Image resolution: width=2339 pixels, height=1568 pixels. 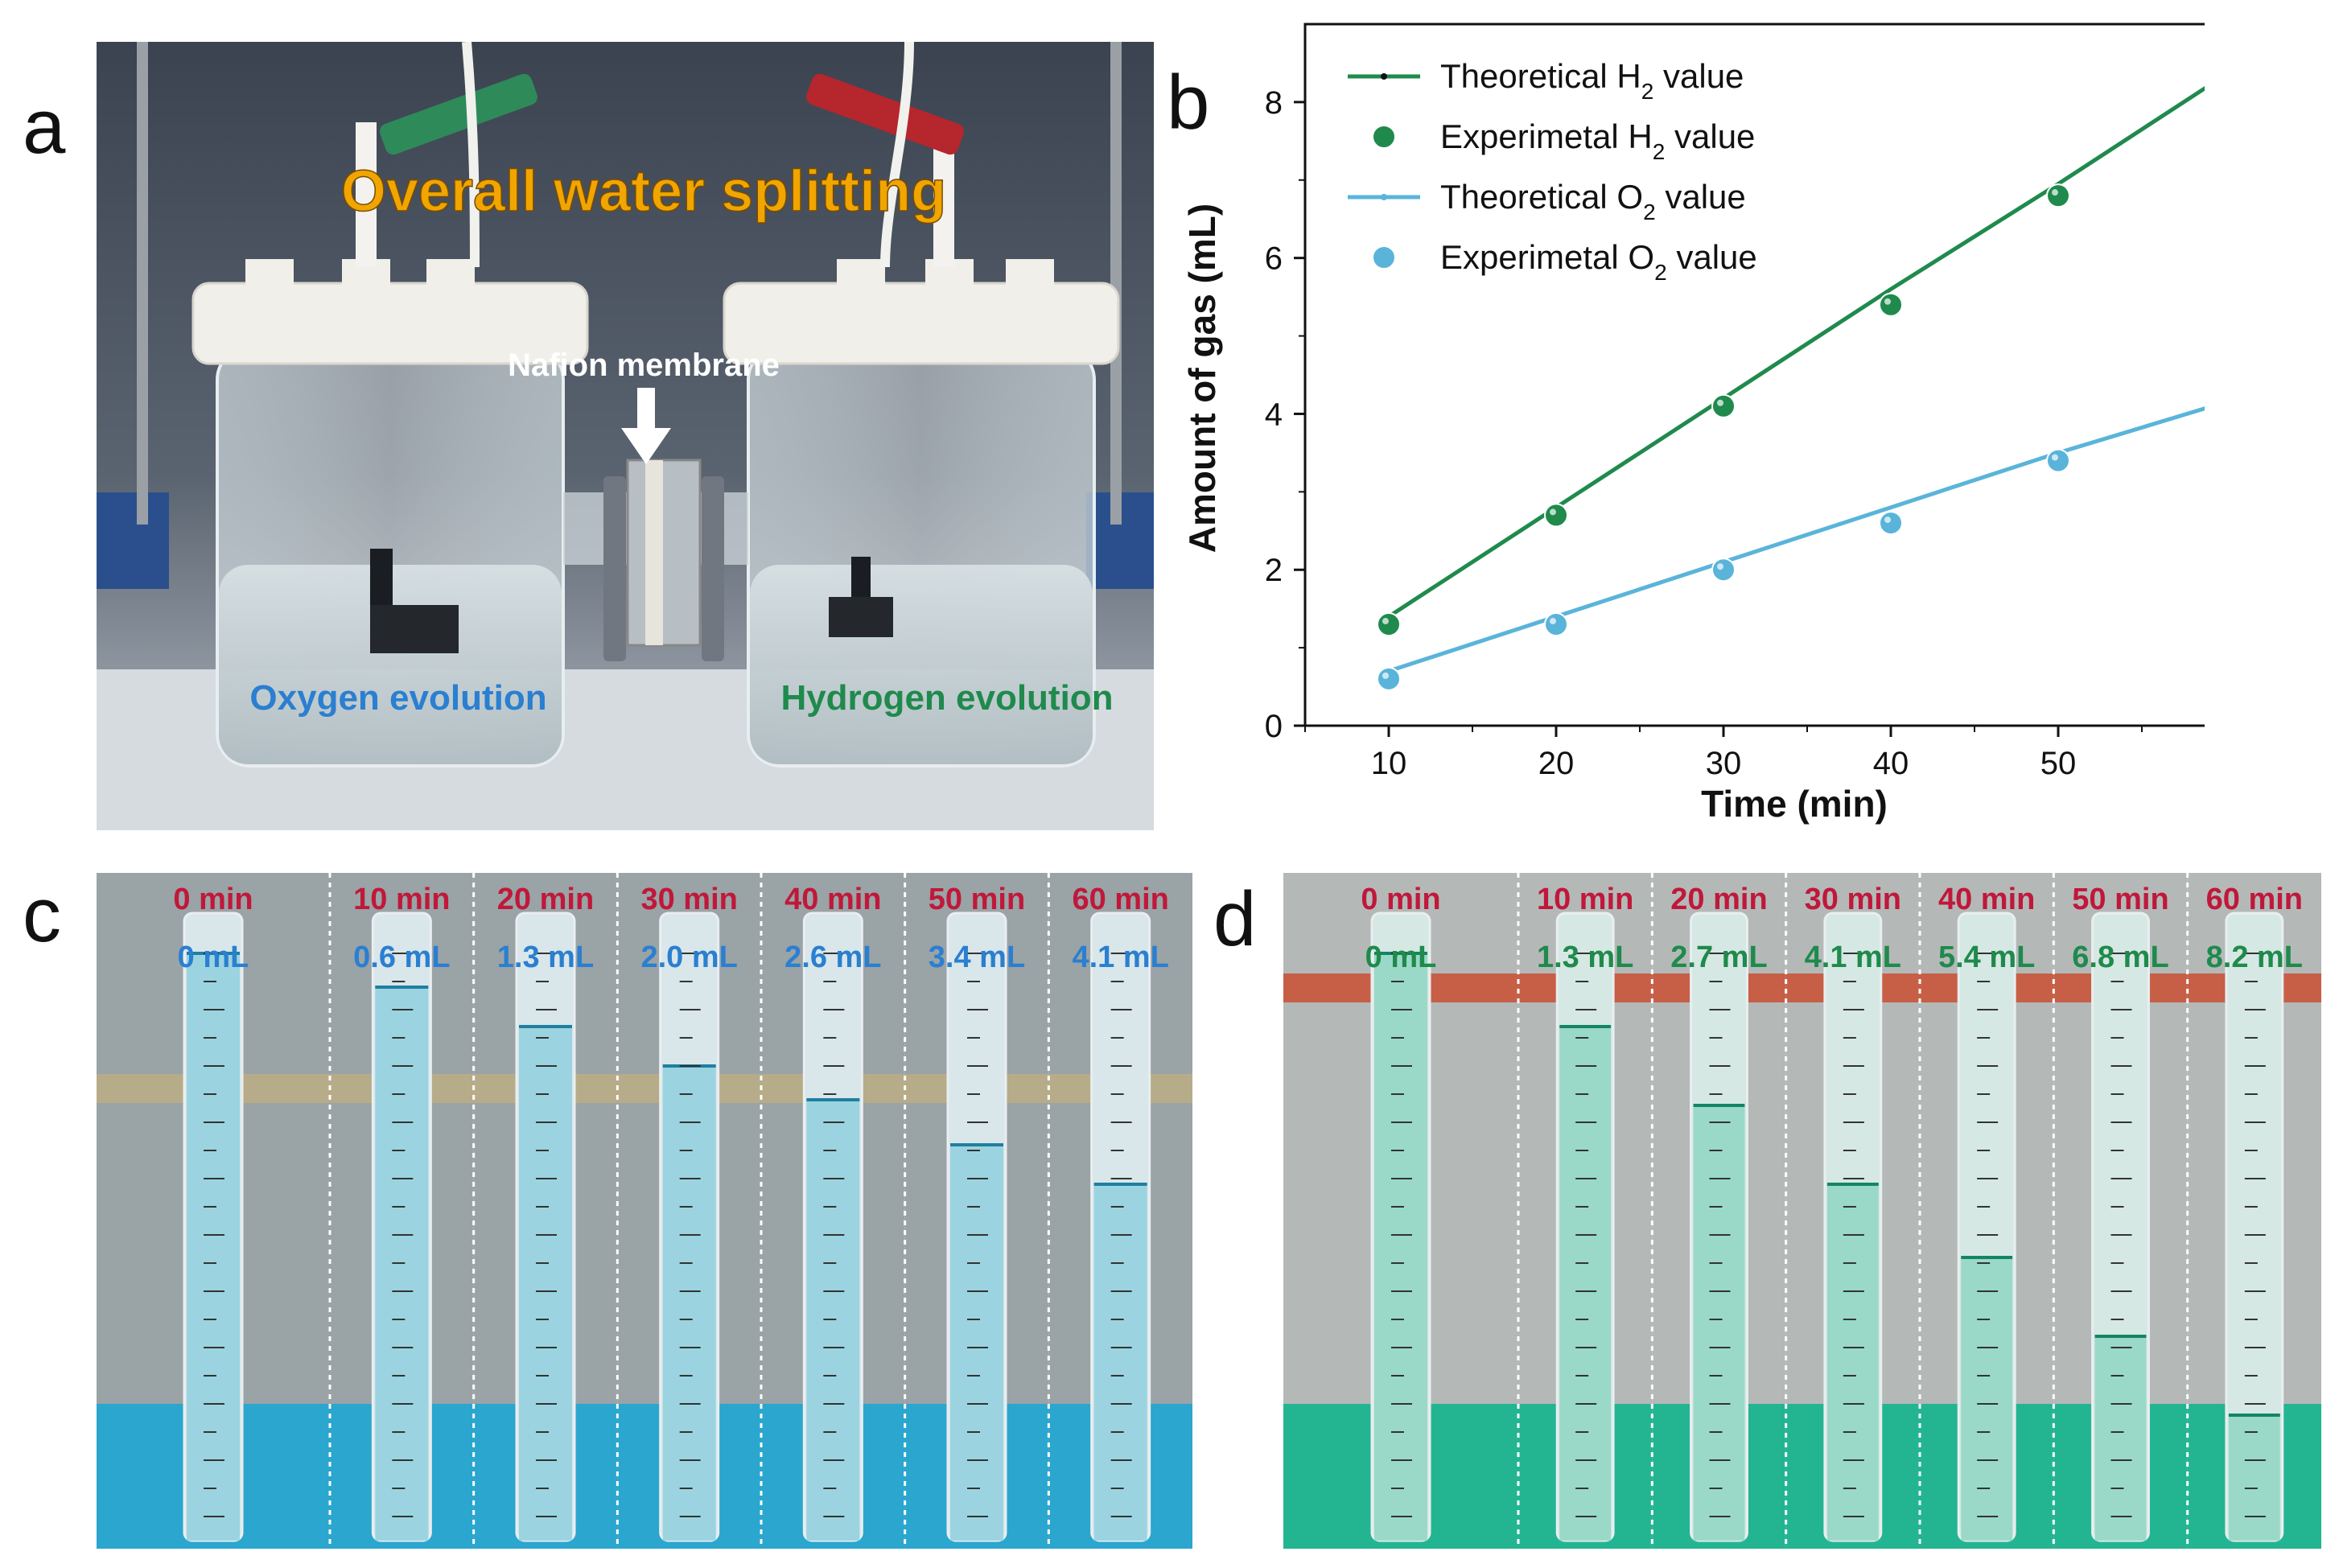 What do you see at coordinates (397, 698) in the screenshot?
I see `panel-a-oxygen-label: Oxygen evolution` at bounding box center [397, 698].